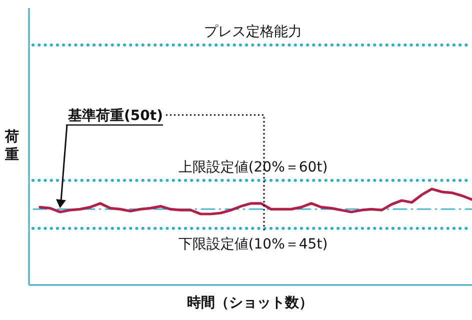 This screenshot has width=472, height=320. What do you see at coordinates (253, 244) in the screenshot?
I see `ref-line-label: 下限設定値(10%＝45t)` at bounding box center [253, 244].